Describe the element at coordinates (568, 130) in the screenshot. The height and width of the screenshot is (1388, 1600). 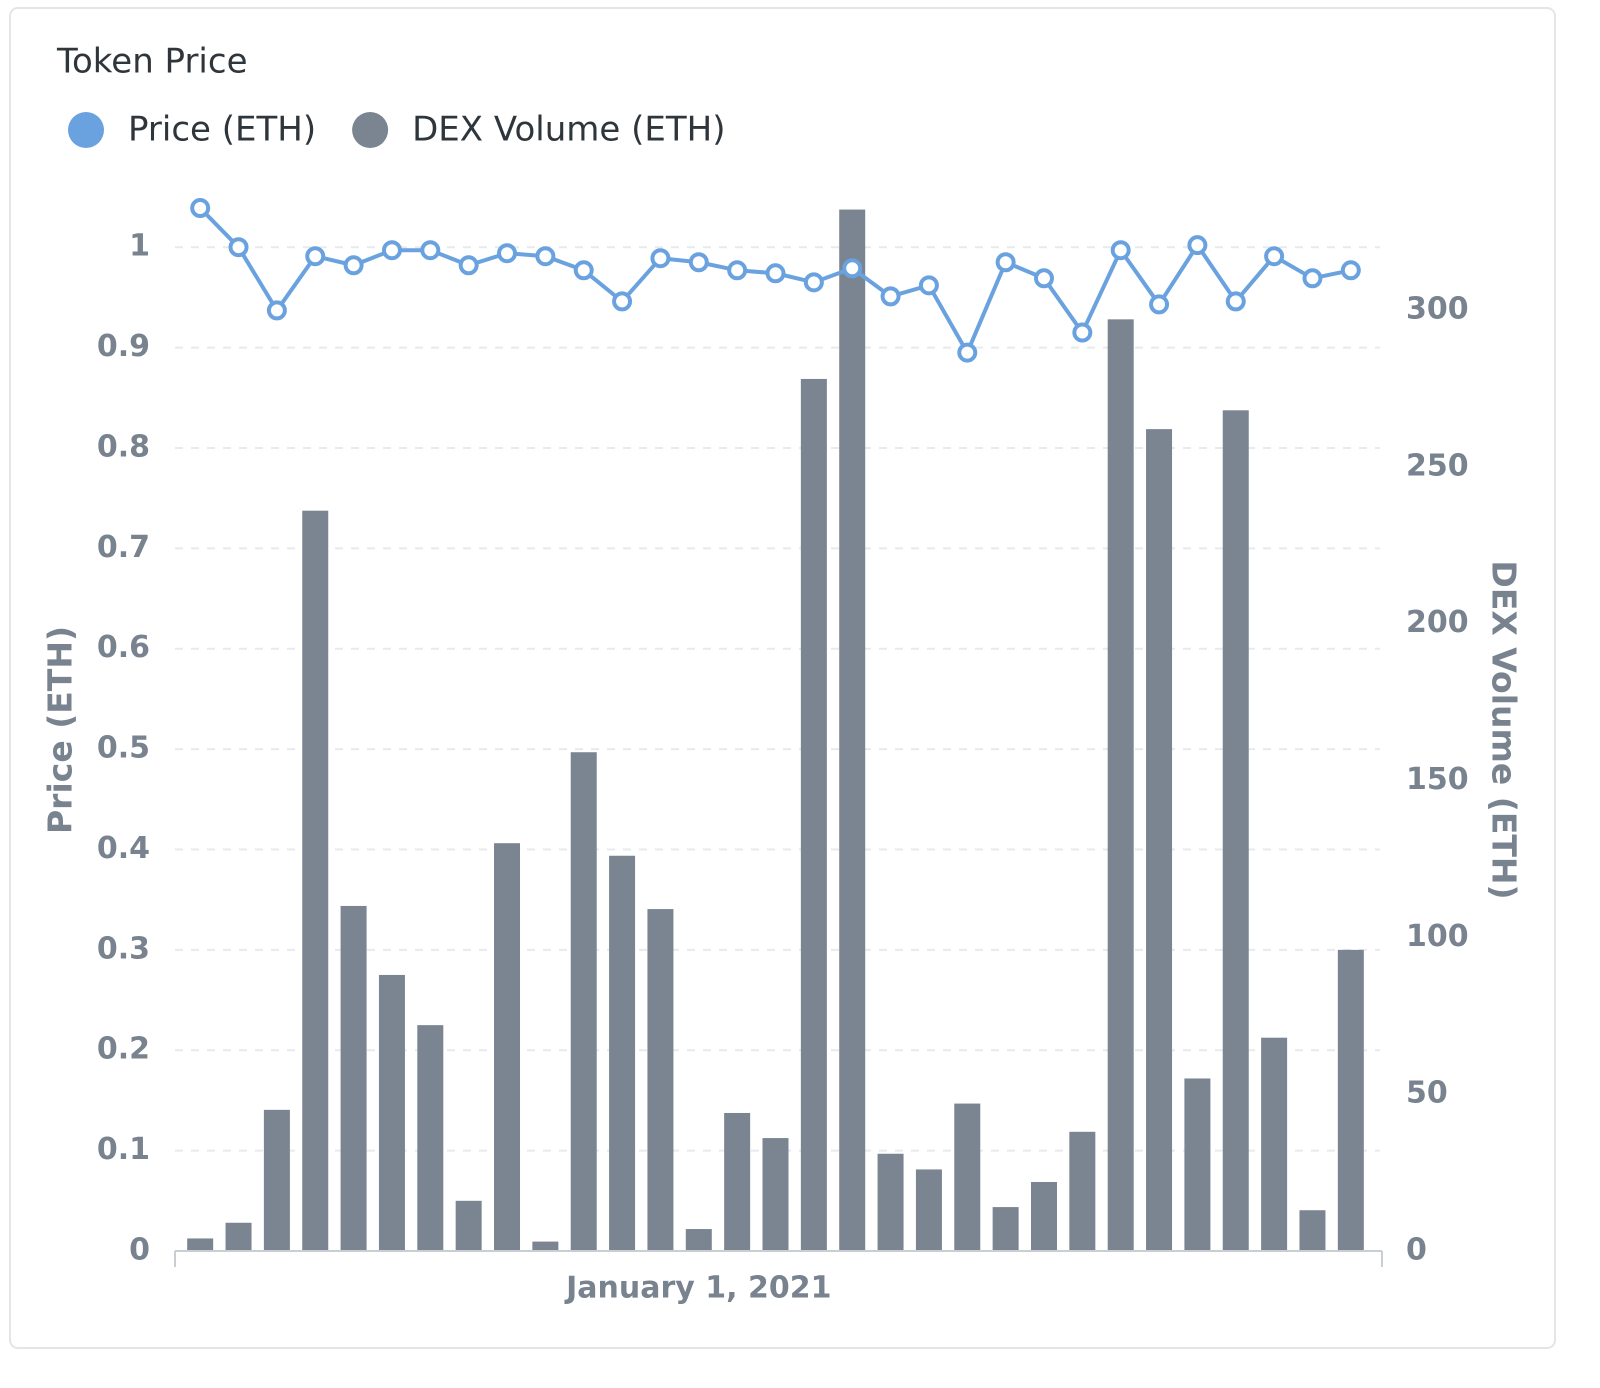
I see `legend-label: DEX Volume (ETH)` at that location.